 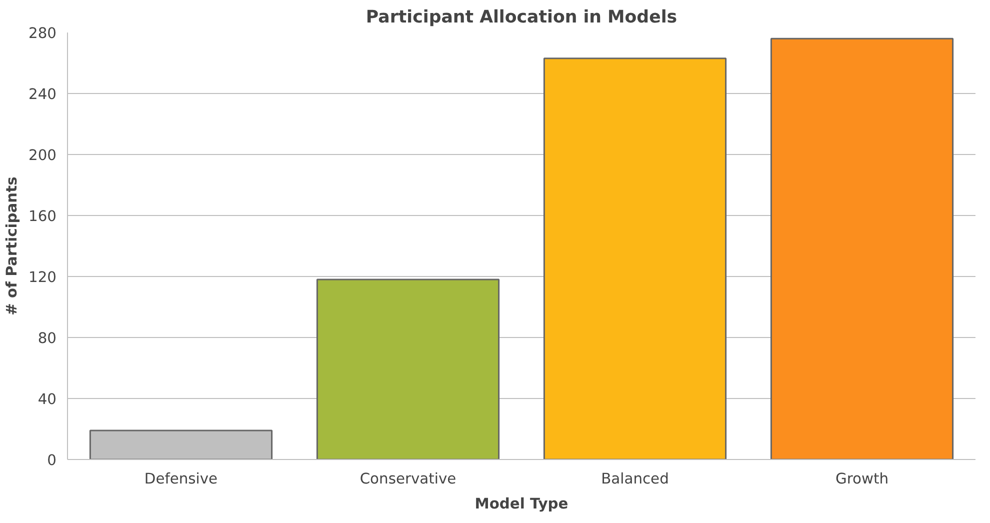 What do you see at coordinates (42, 216) in the screenshot?
I see `y-tick-label: 160` at bounding box center [42, 216].